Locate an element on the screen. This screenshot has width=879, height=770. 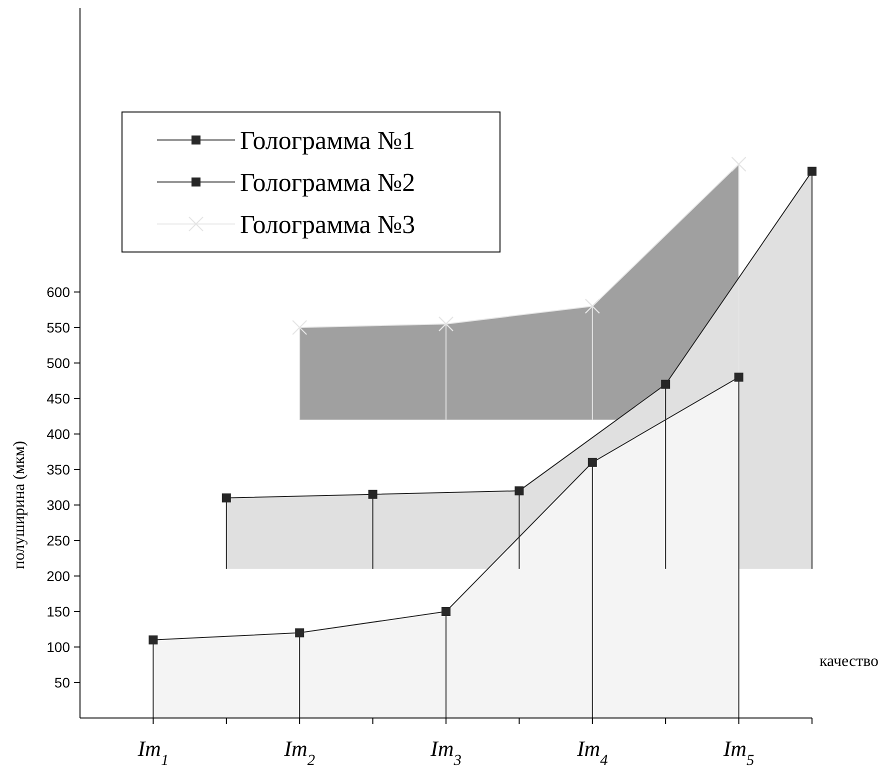
y-tick-label: 50 is located at coordinates (62, 682).